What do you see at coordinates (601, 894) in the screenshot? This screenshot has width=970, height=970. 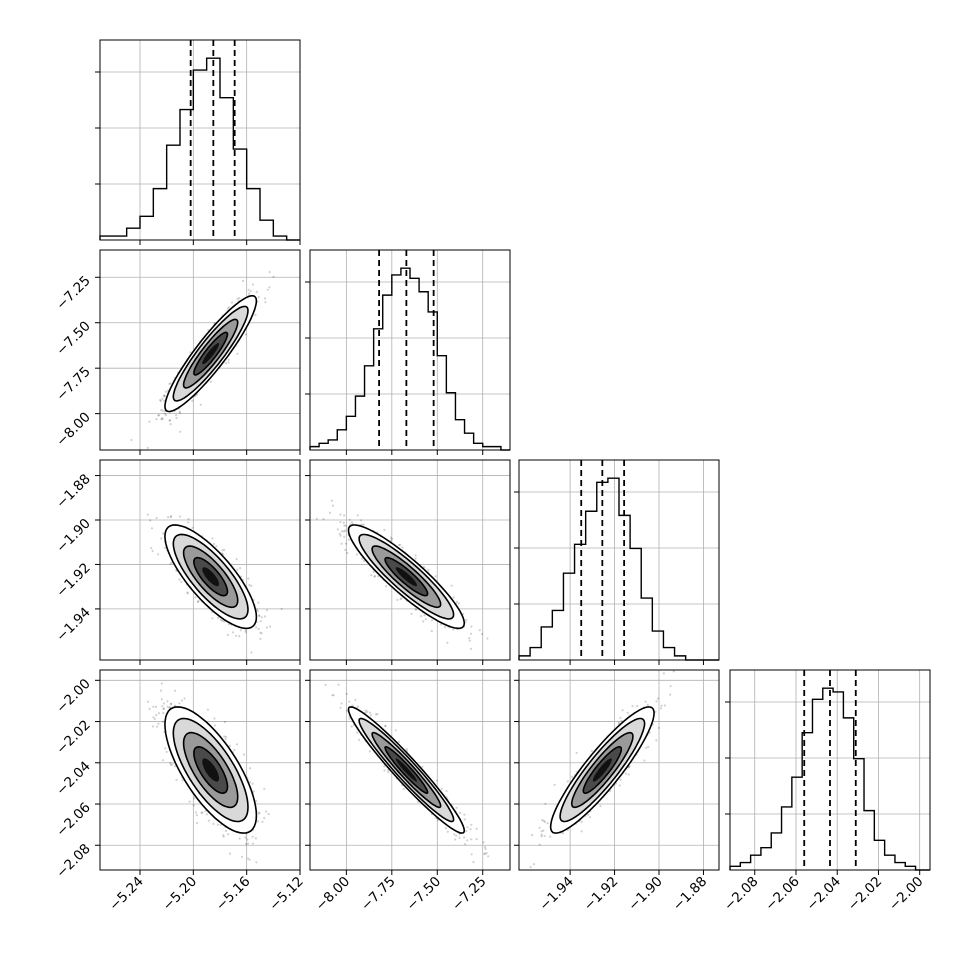 I see `x-tick-label: −1.92` at bounding box center [601, 894].